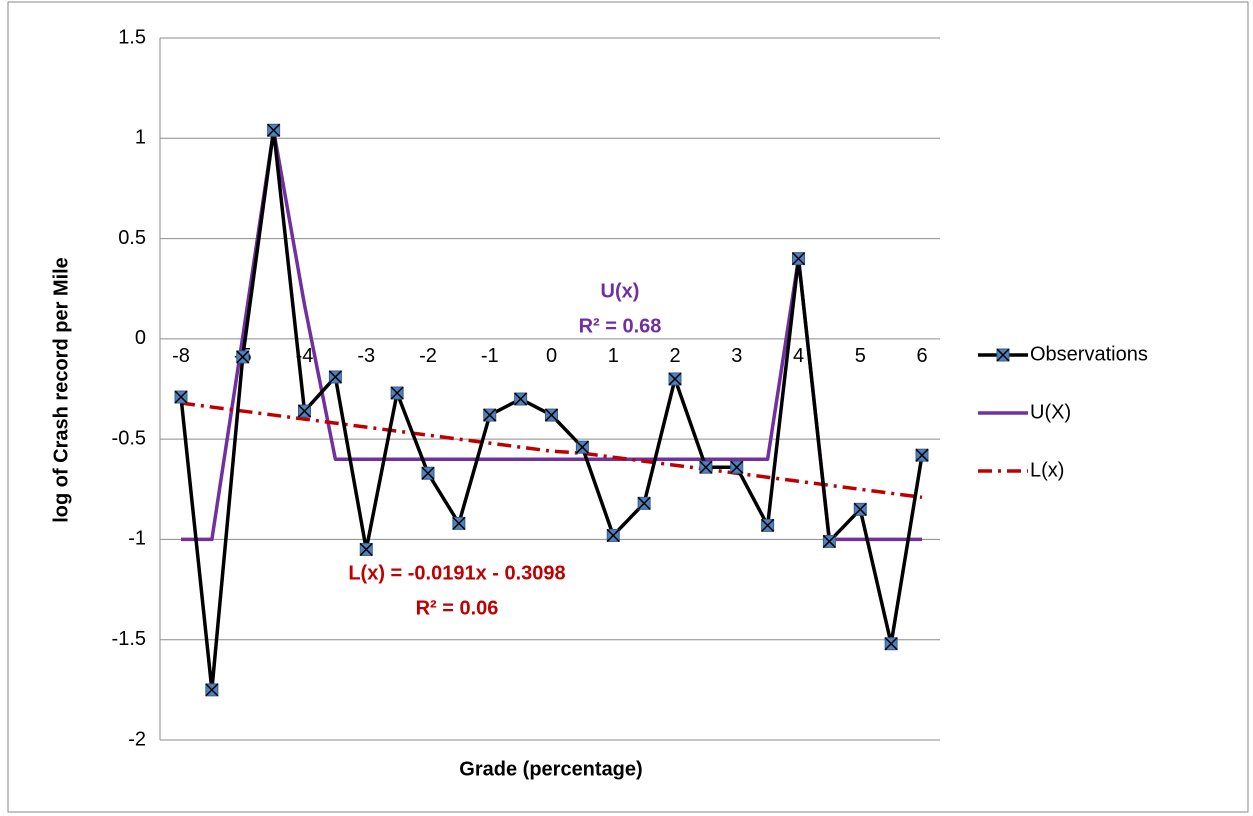 The height and width of the screenshot is (816, 1253). What do you see at coordinates (181, 356) in the screenshot?
I see `x-tick-label: -8` at bounding box center [181, 356].